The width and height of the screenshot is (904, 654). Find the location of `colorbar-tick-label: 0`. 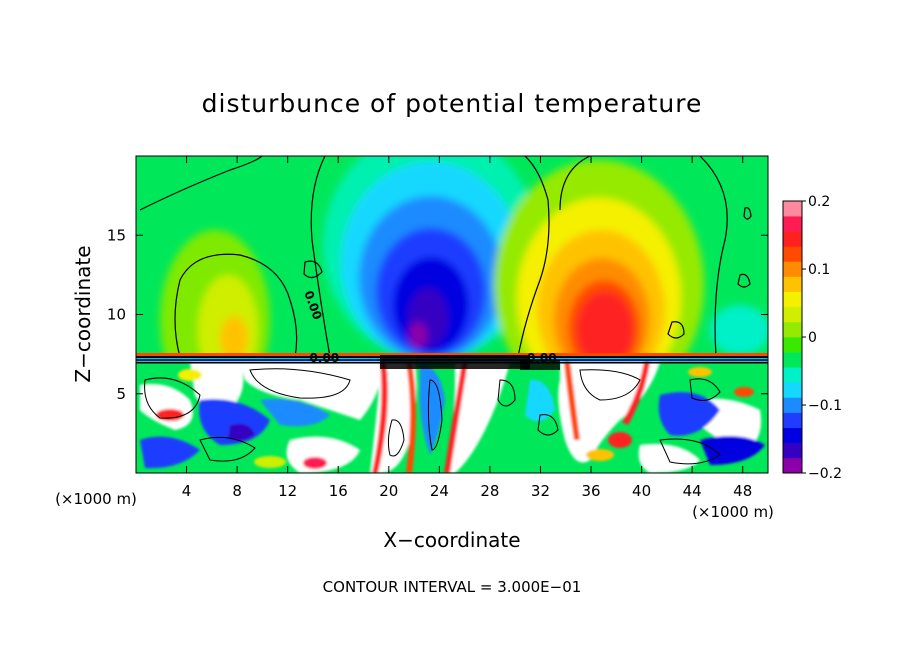

colorbar-tick-label: 0 is located at coordinates (812, 338).